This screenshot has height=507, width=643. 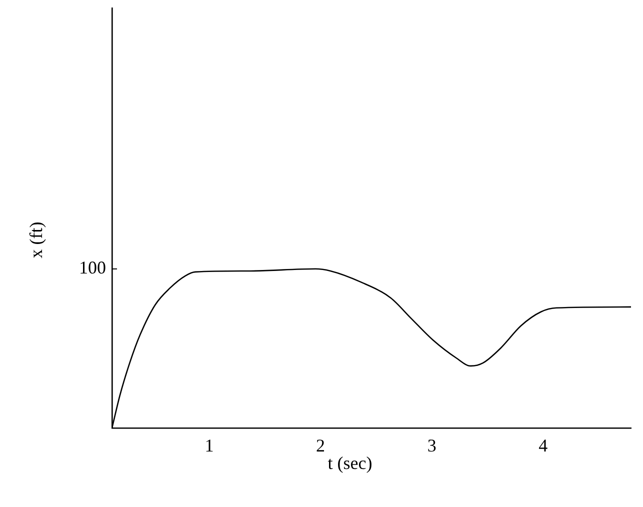 What do you see at coordinates (431, 446) in the screenshot?
I see `x-tick-label: 3` at bounding box center [431, 446].